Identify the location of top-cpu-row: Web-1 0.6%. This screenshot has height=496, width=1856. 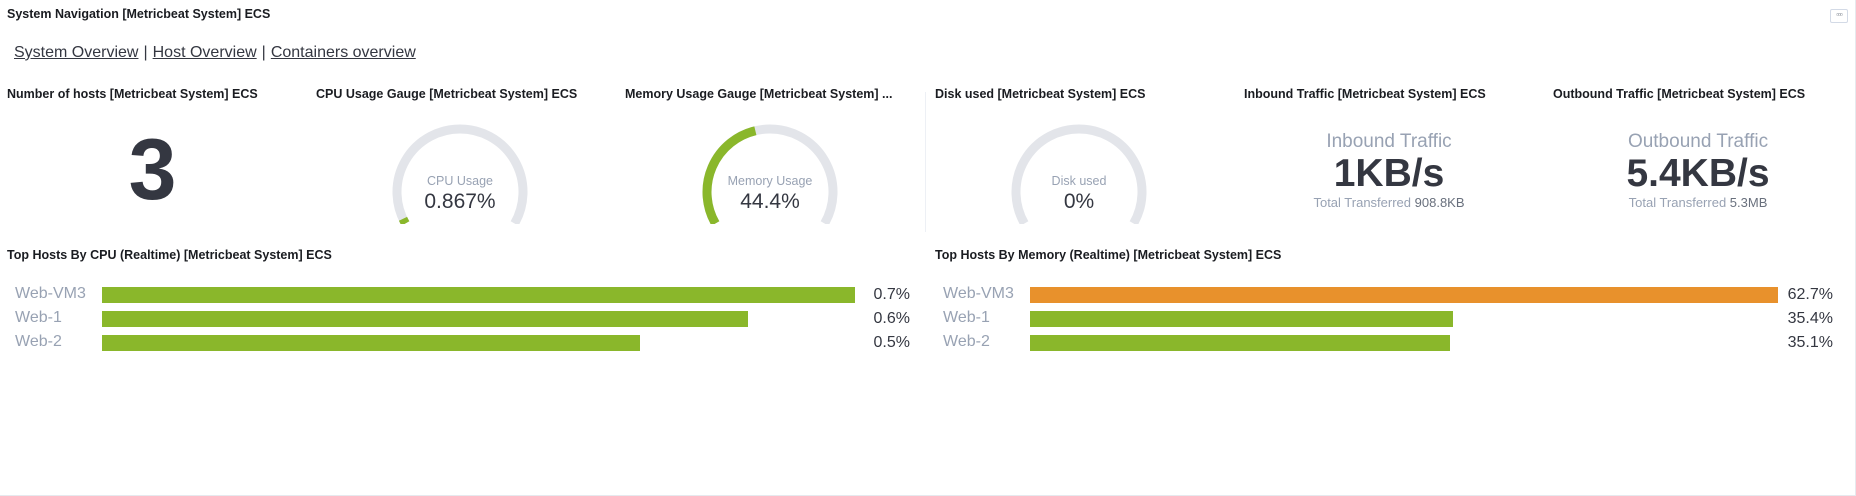
(462, 318).